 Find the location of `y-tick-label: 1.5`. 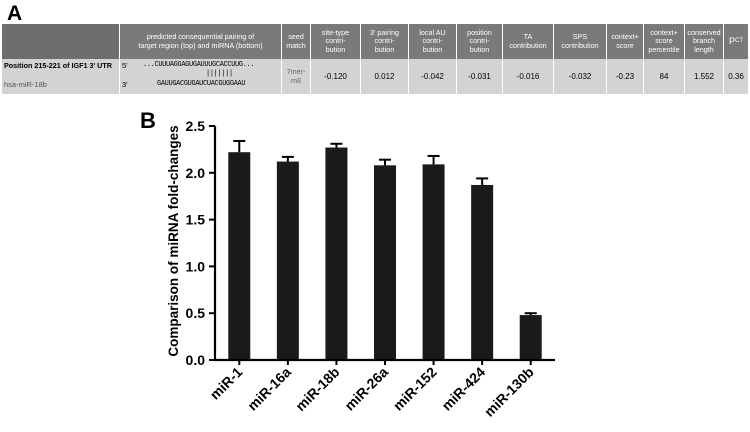

y-tick-label: 1.5 is located at coordinates (196, 220).